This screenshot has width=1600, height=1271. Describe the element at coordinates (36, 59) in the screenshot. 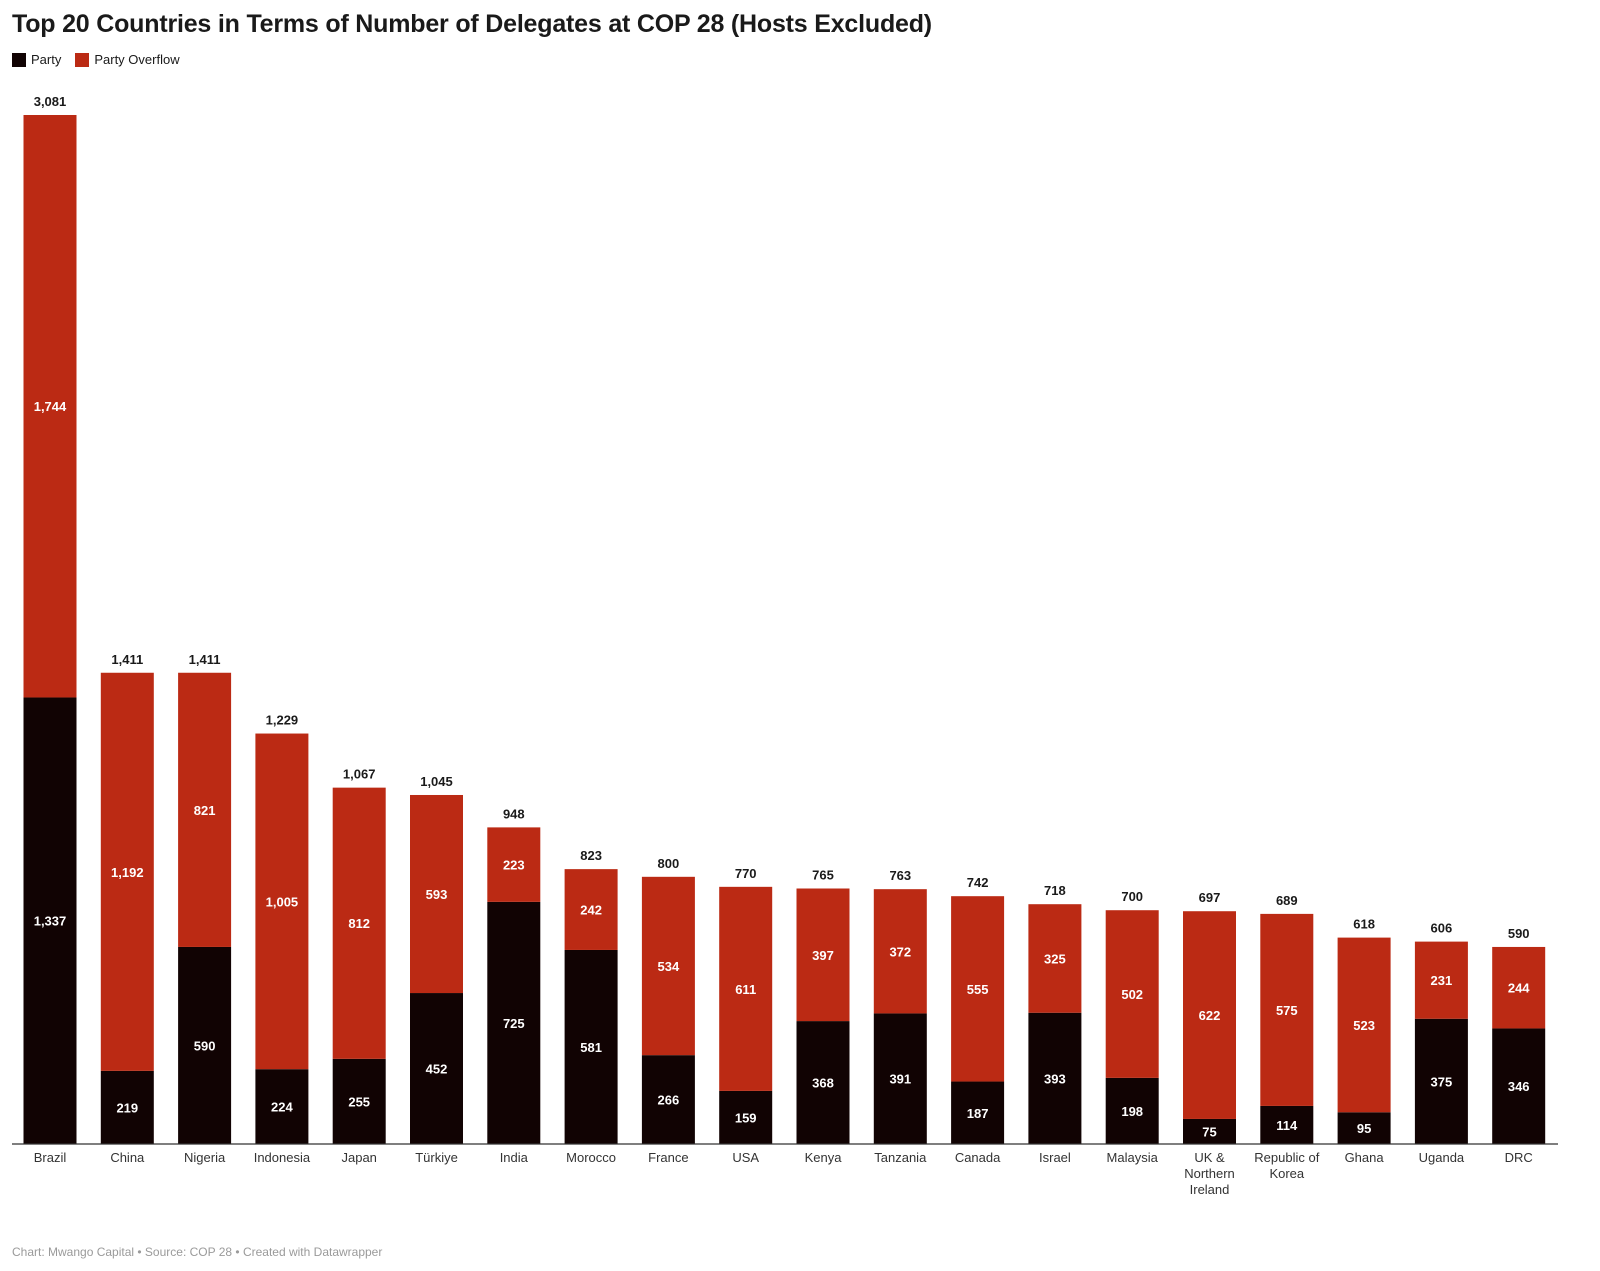

I see `legend-item-party: Party` at that location.